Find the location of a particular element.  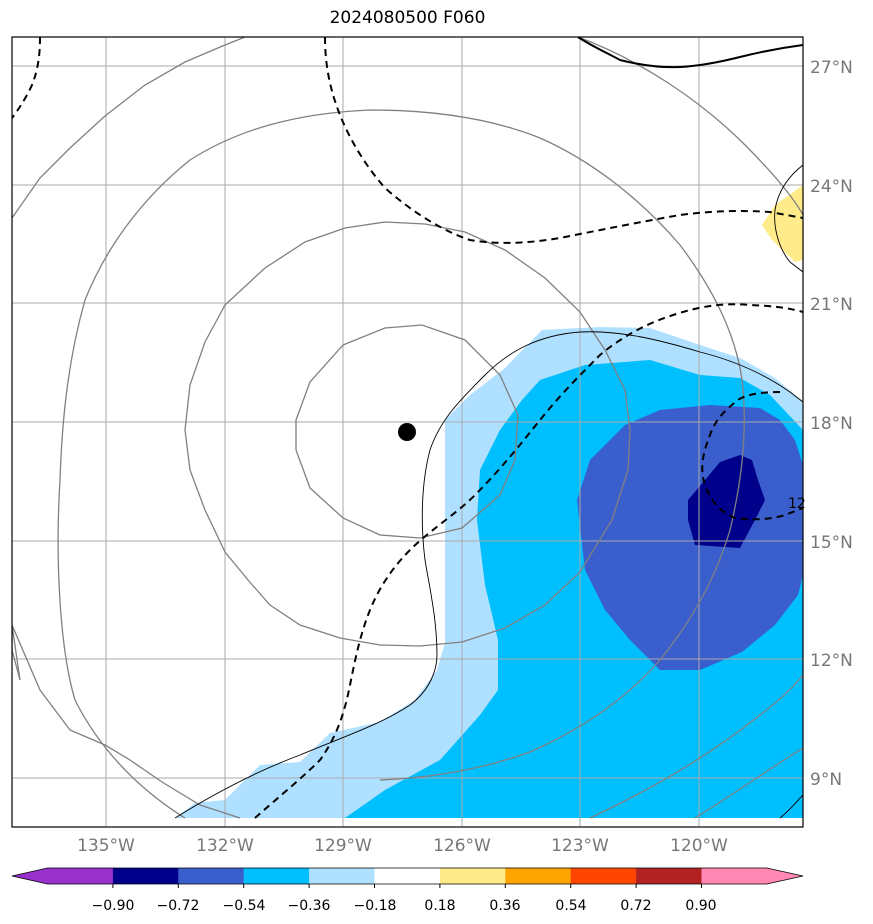

colorbar-tick-label: −0.36 is located at coordinates (309, 906).